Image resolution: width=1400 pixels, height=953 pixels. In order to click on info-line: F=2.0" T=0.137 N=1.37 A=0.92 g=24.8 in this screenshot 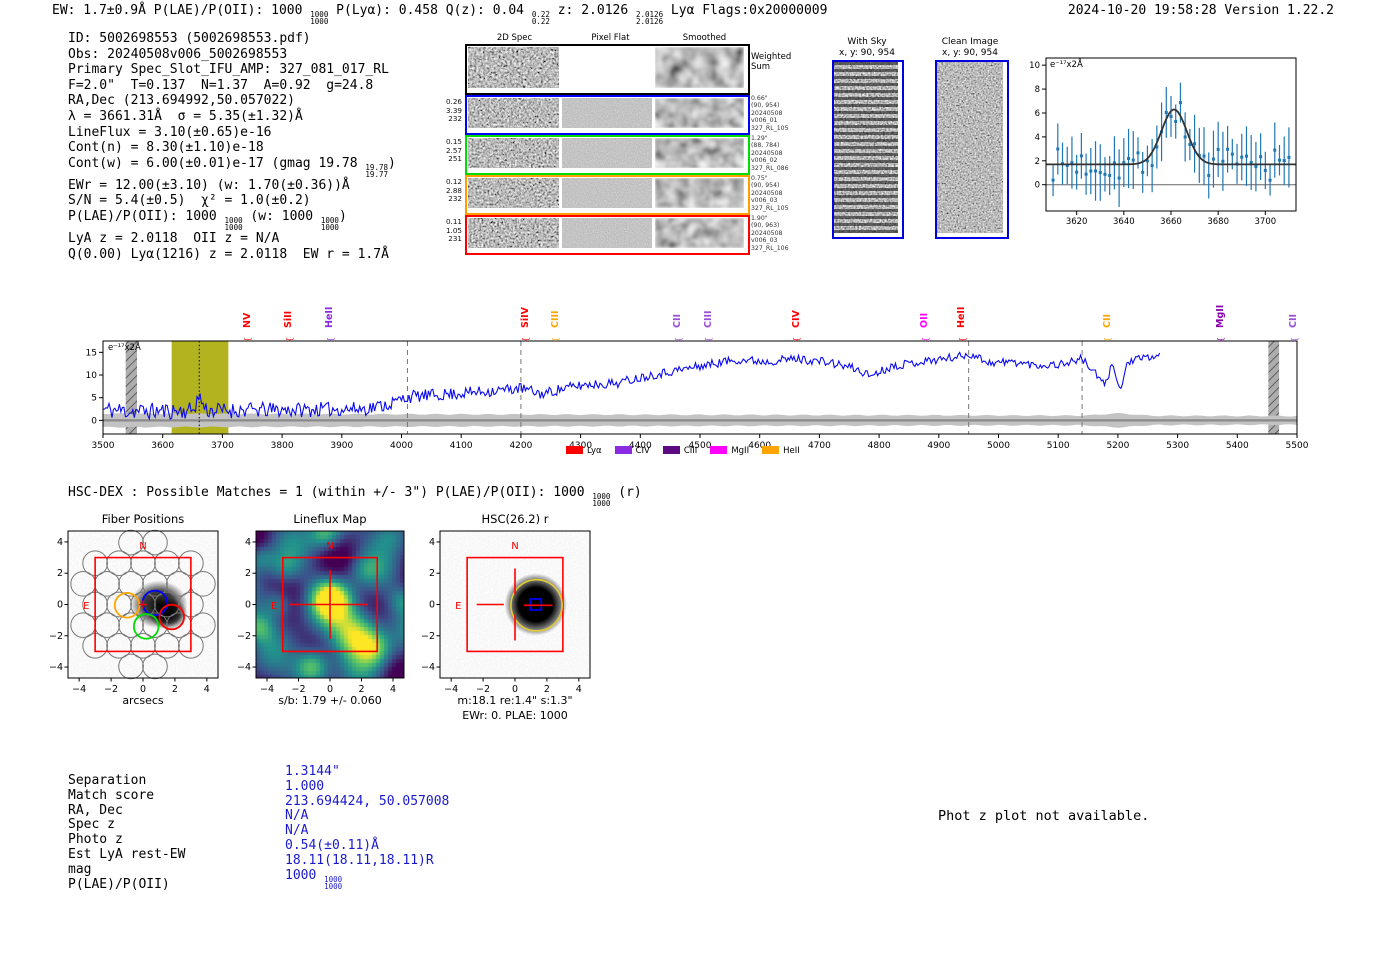, I will do `click(221, 85)`.